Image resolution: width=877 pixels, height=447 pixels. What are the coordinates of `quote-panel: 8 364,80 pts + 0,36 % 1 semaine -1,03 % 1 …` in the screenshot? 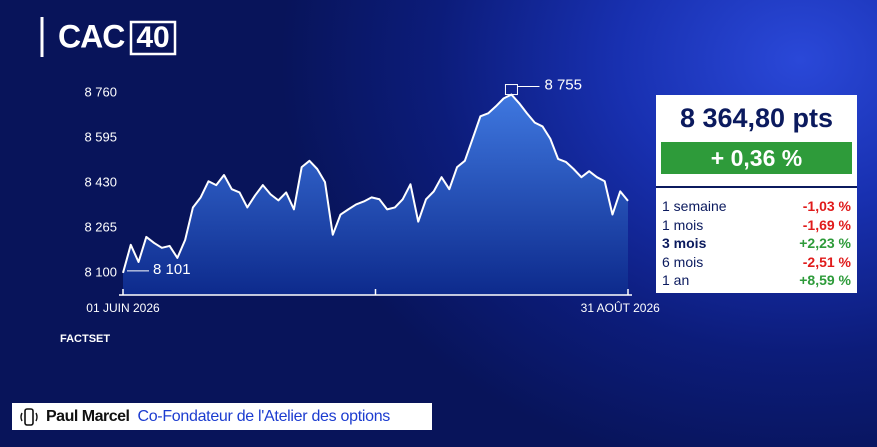 It's located at (756, 194).